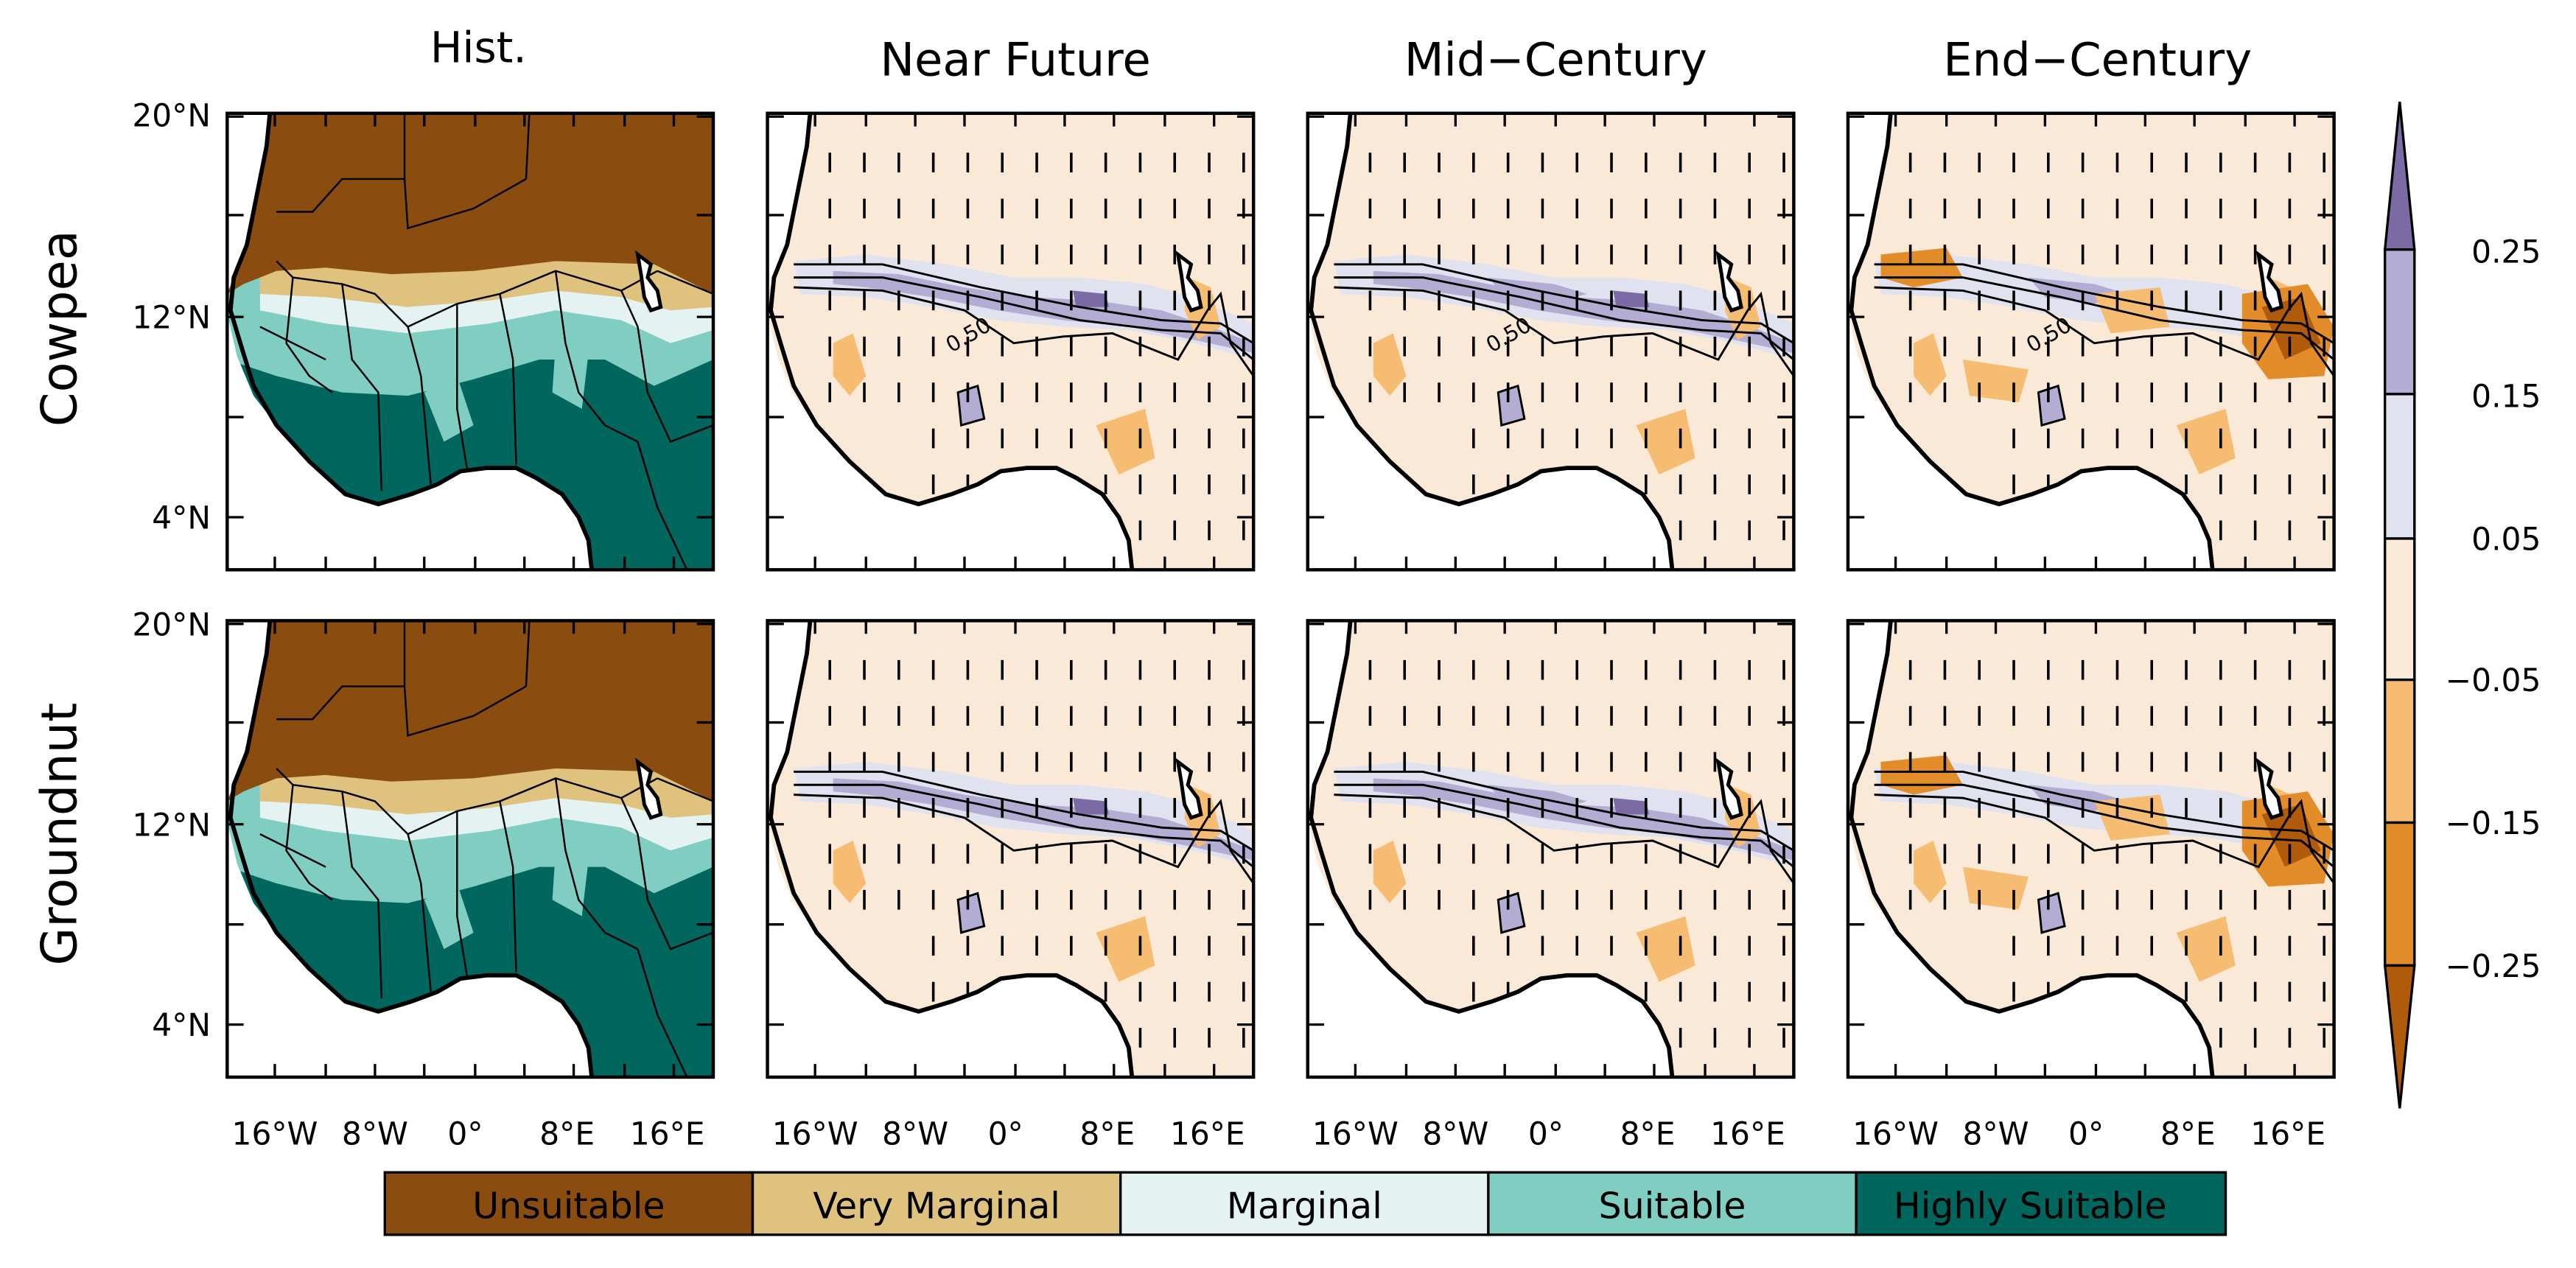 This screenshot has height=1268, width=2576. I want to click on lon-label: 8°W, so click(915, 1134).